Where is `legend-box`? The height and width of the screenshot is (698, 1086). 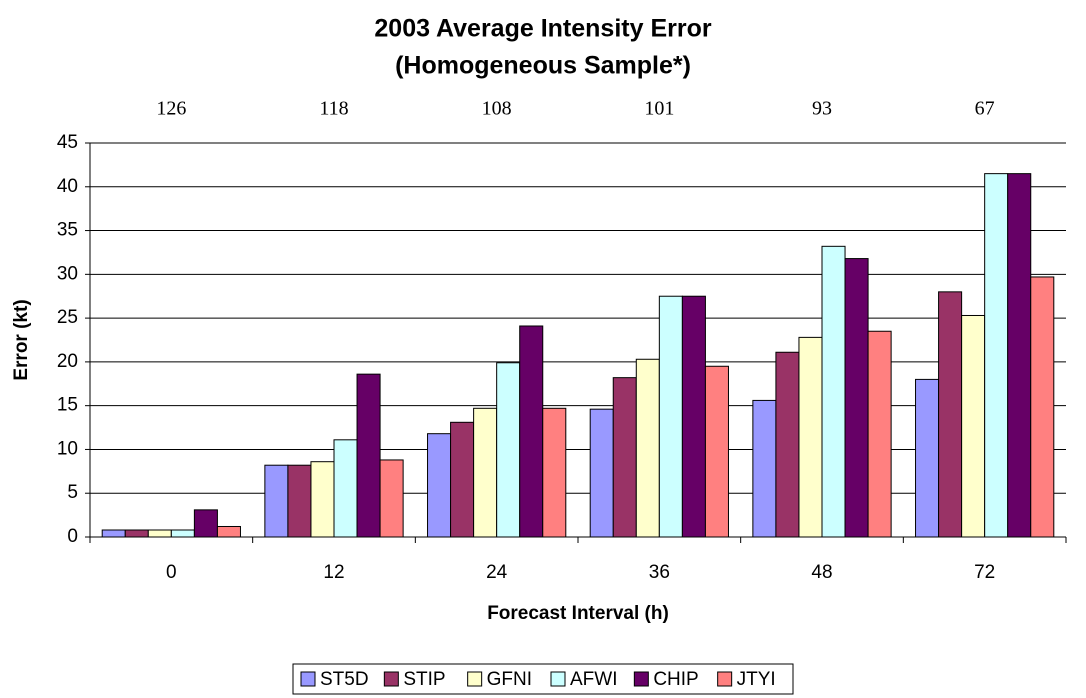 legend-box is located at coordinates (543, 679).